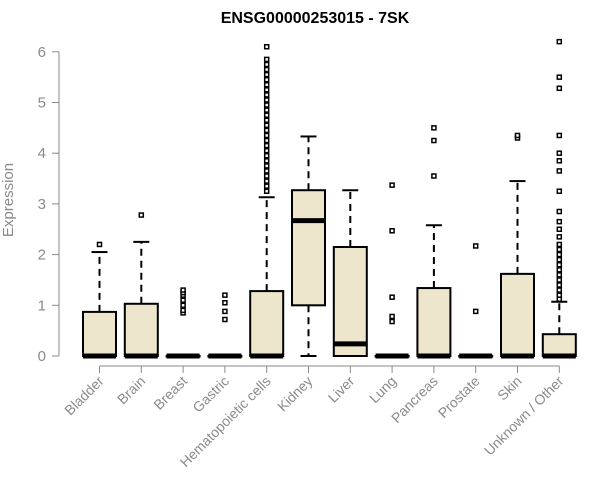 This screenshot has width=600, height=500. I want to click on x-tick-label: Unknown / Other, so click(524, 416).